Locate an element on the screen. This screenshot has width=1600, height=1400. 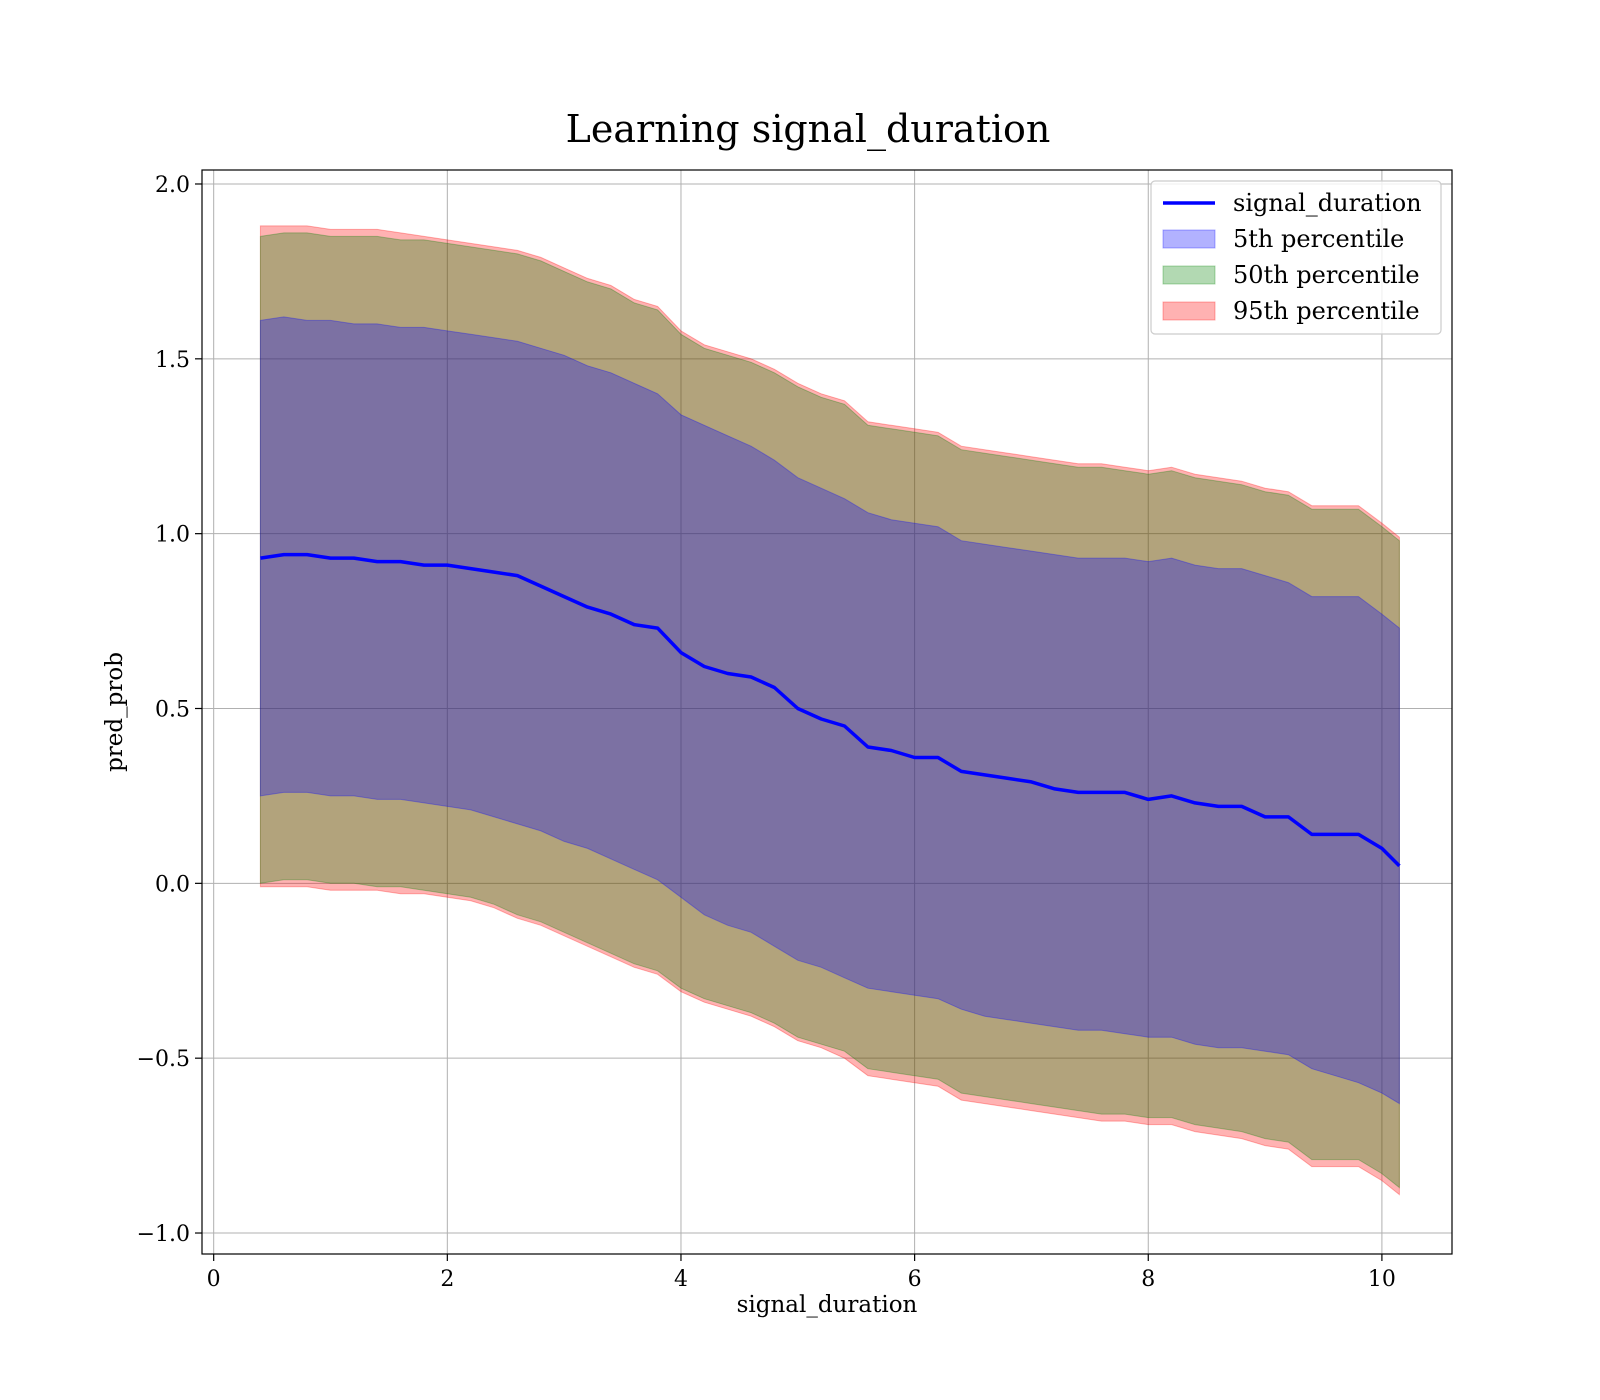
x-axis-title: signal_duration is located at coordinates (827, 1305).